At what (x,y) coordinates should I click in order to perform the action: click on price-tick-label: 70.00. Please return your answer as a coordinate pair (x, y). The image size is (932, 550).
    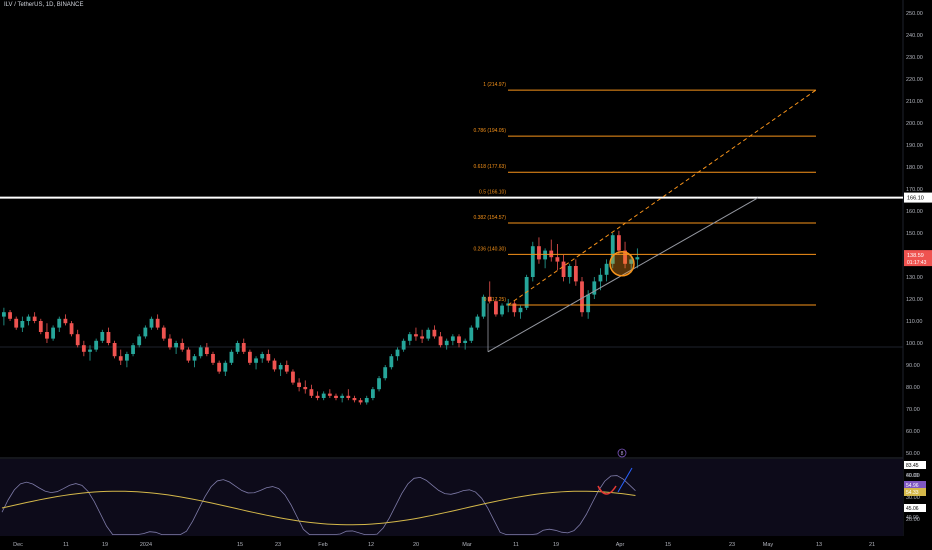
    Looking at the image, I should click on (913, 410).